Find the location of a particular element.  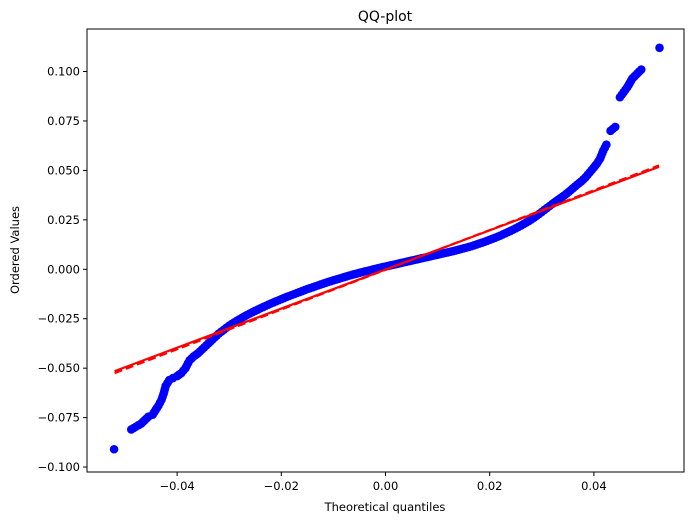

y-tick-label: 0.100 is located at coordinates (63, 72).